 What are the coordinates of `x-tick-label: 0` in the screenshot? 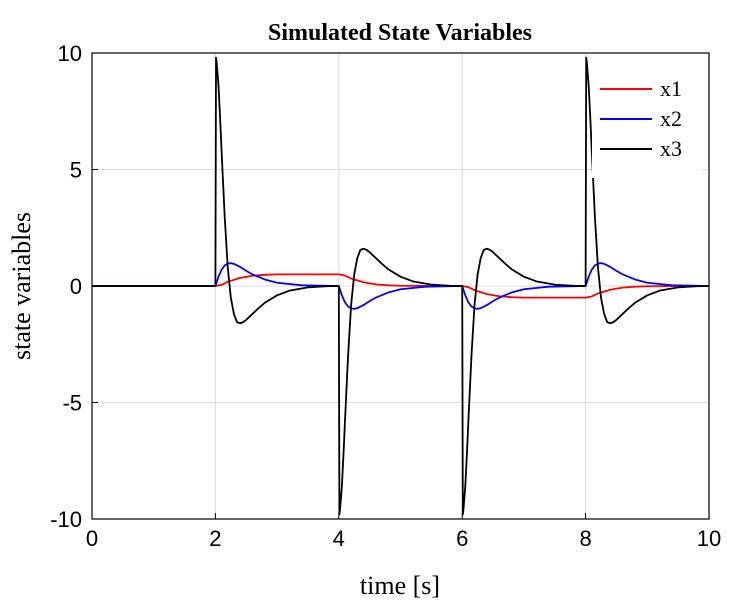 It's located at (92, 538).